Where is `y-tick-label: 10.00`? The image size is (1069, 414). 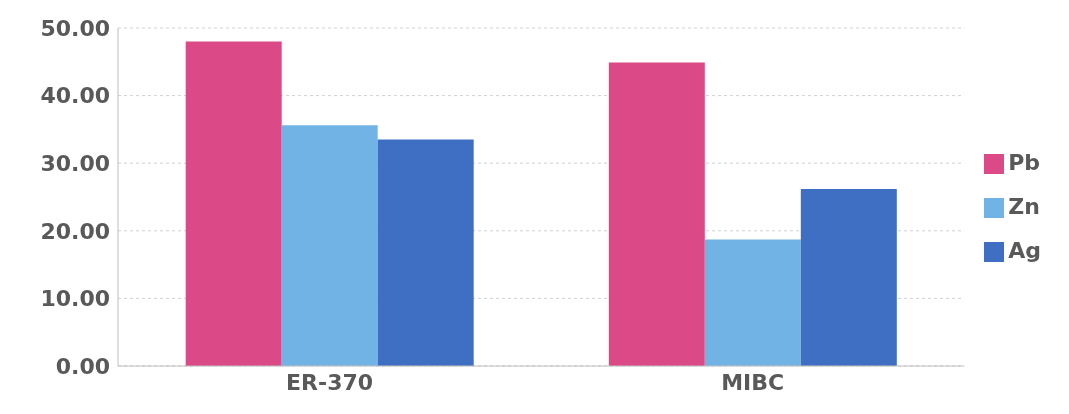 y-tick-label: 10.00 is located at coordinates (75, 299).